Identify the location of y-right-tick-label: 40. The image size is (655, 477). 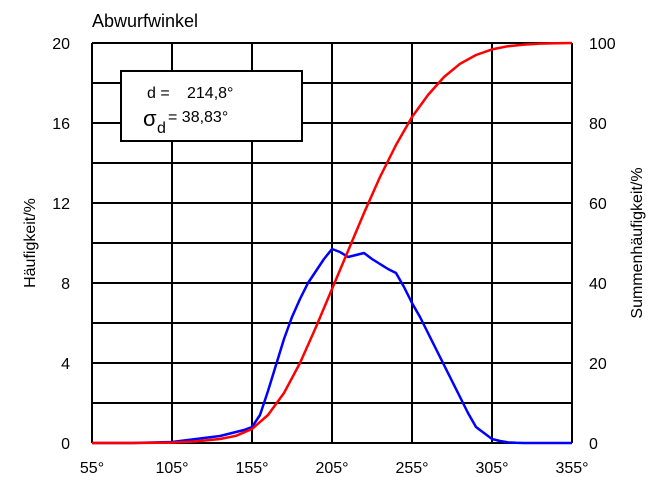
(598, 284).